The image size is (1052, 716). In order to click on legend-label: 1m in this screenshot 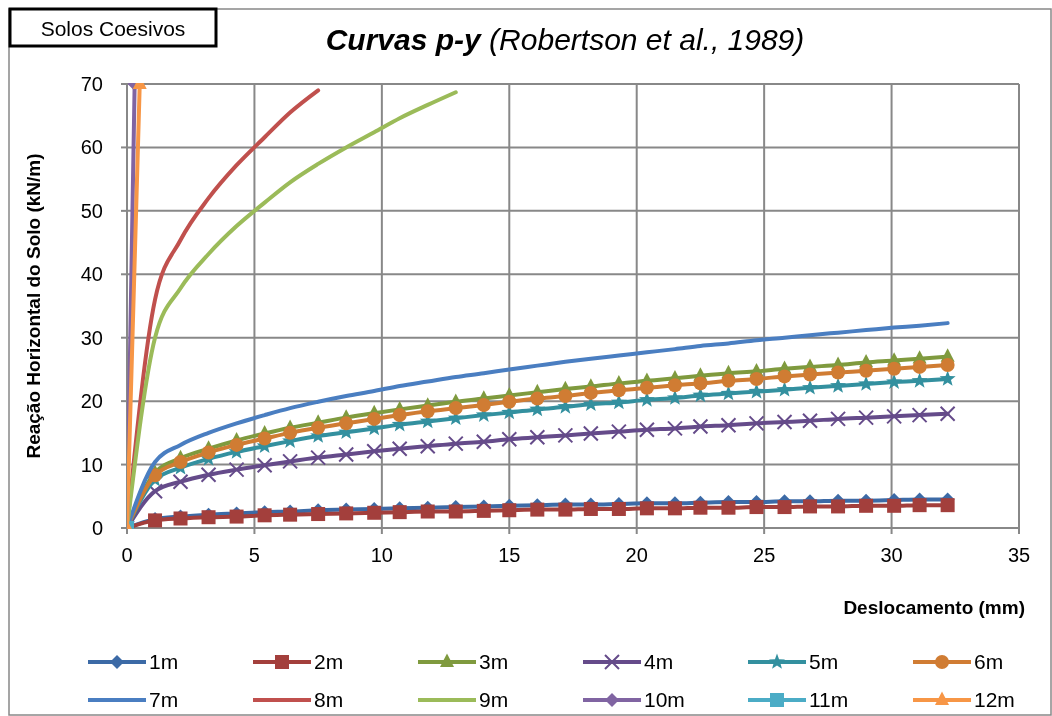, I will do `click(164, 661)`.